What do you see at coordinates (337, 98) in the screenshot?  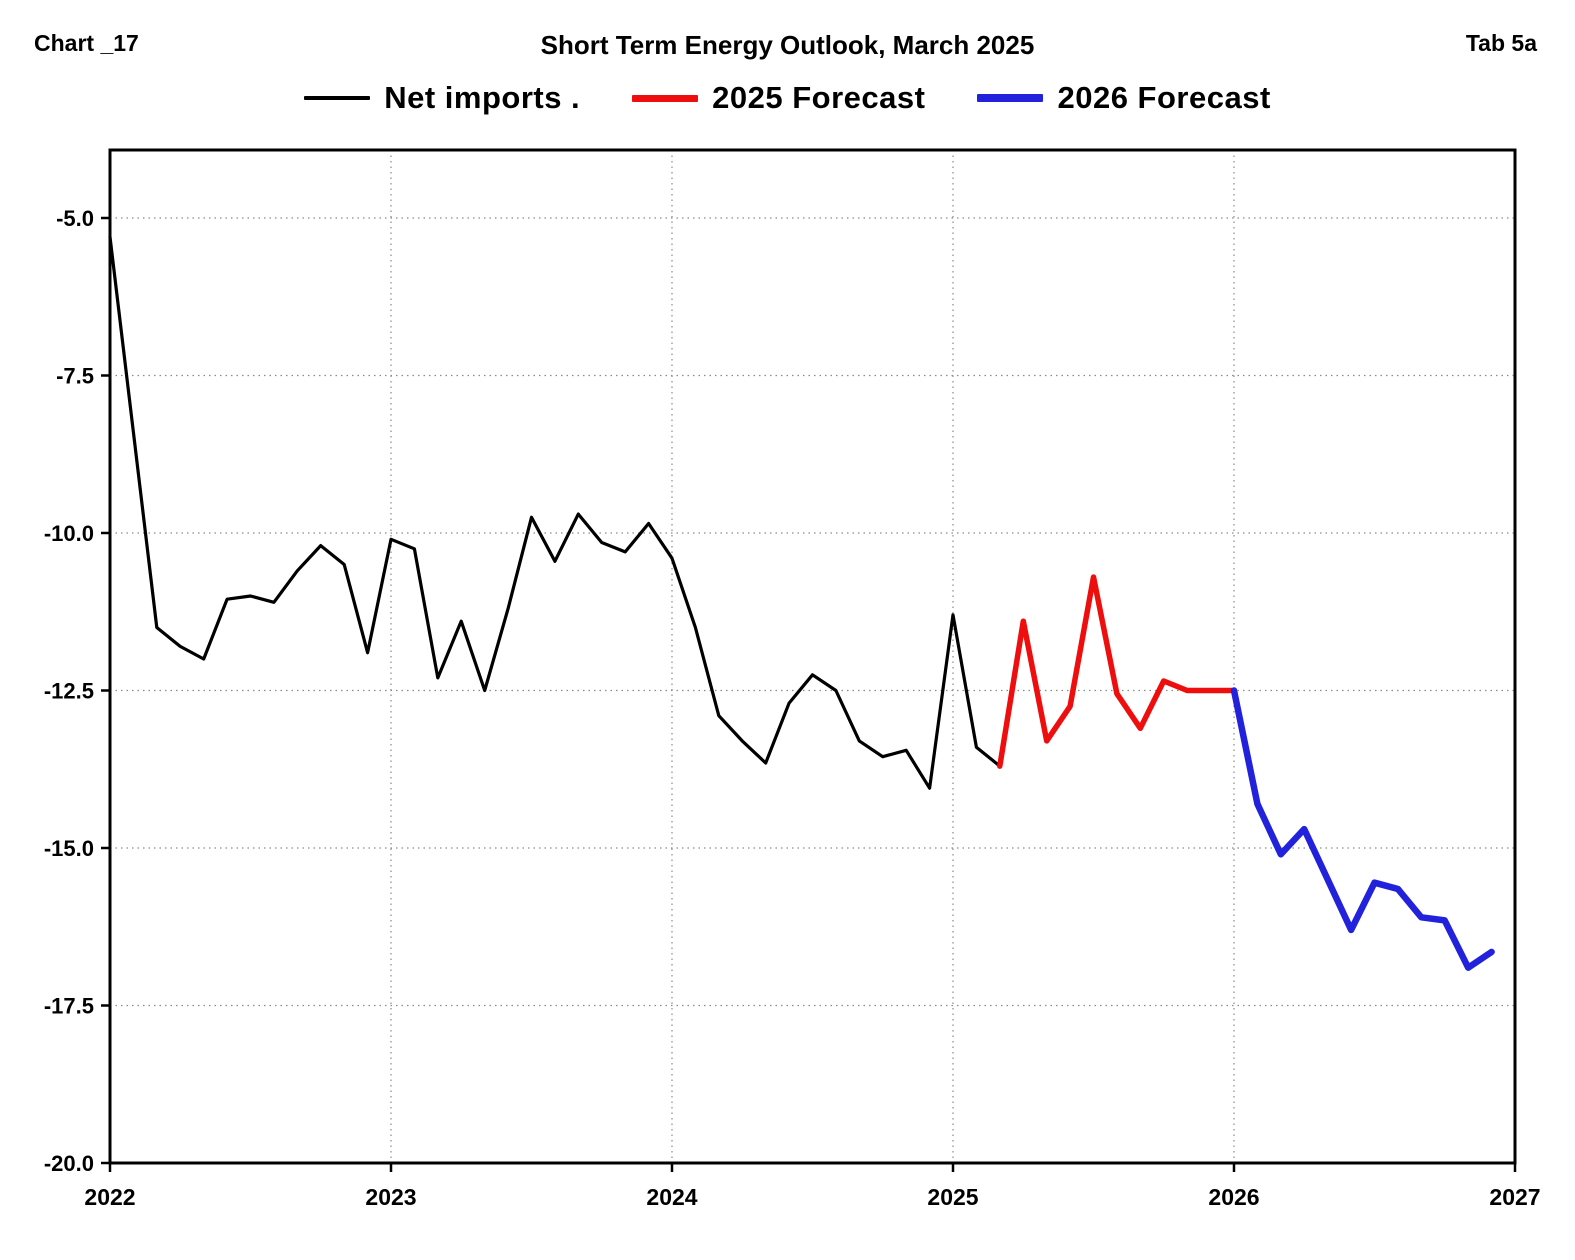 I see `net-imports-line-sample` at bounding box center [337, 98].